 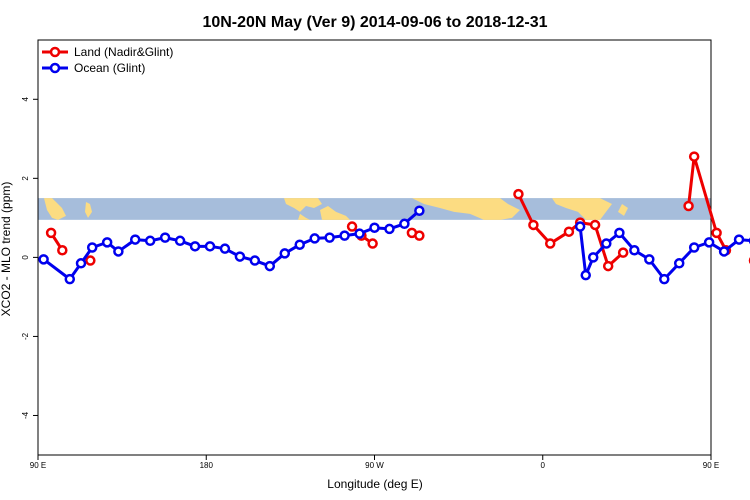 What do you see at coordinates (25, 99) in the screenshot?
I see `y-tick-label: 4` at bounding box center [25, 99].